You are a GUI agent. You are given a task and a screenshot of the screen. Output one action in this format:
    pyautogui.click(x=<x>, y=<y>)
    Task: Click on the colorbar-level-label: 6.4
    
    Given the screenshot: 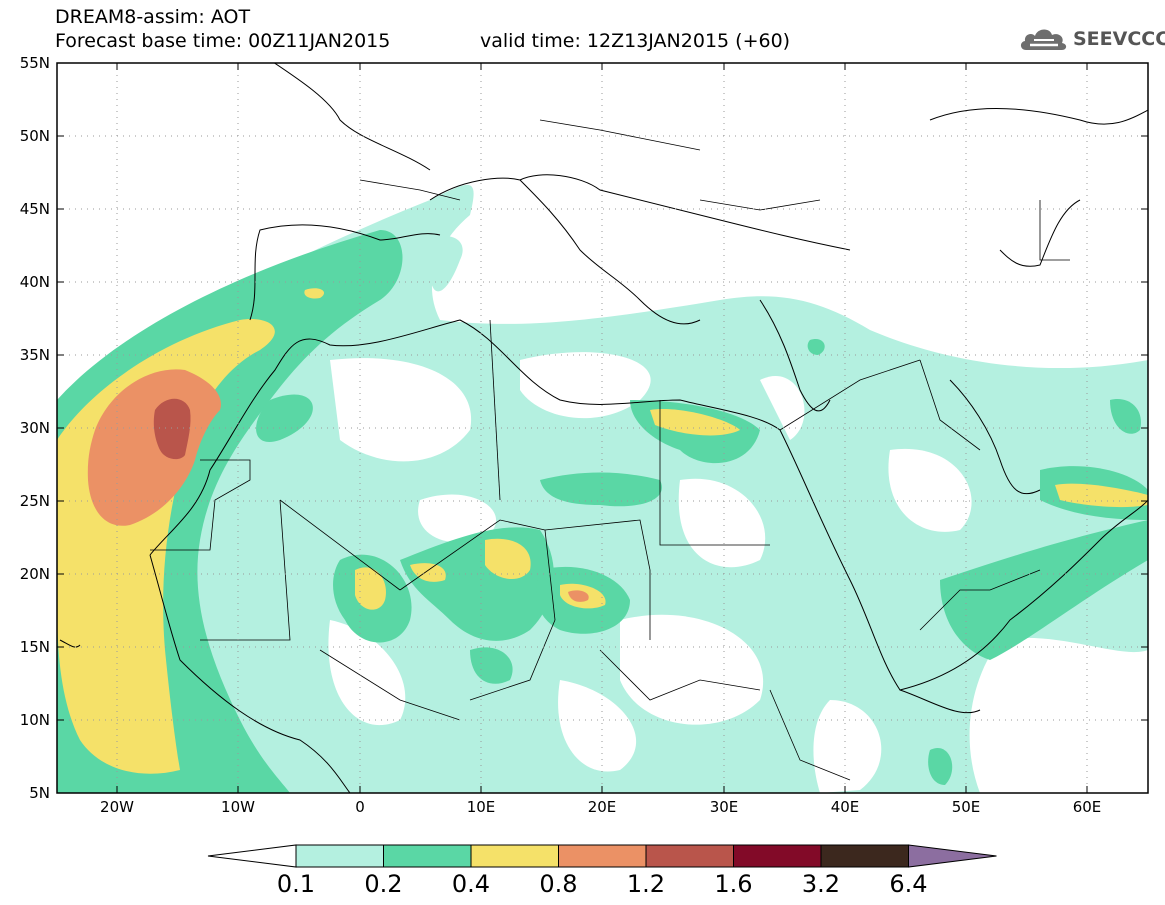 What is the action you would take?
    pyautogui.click(x=908, y=884)
    